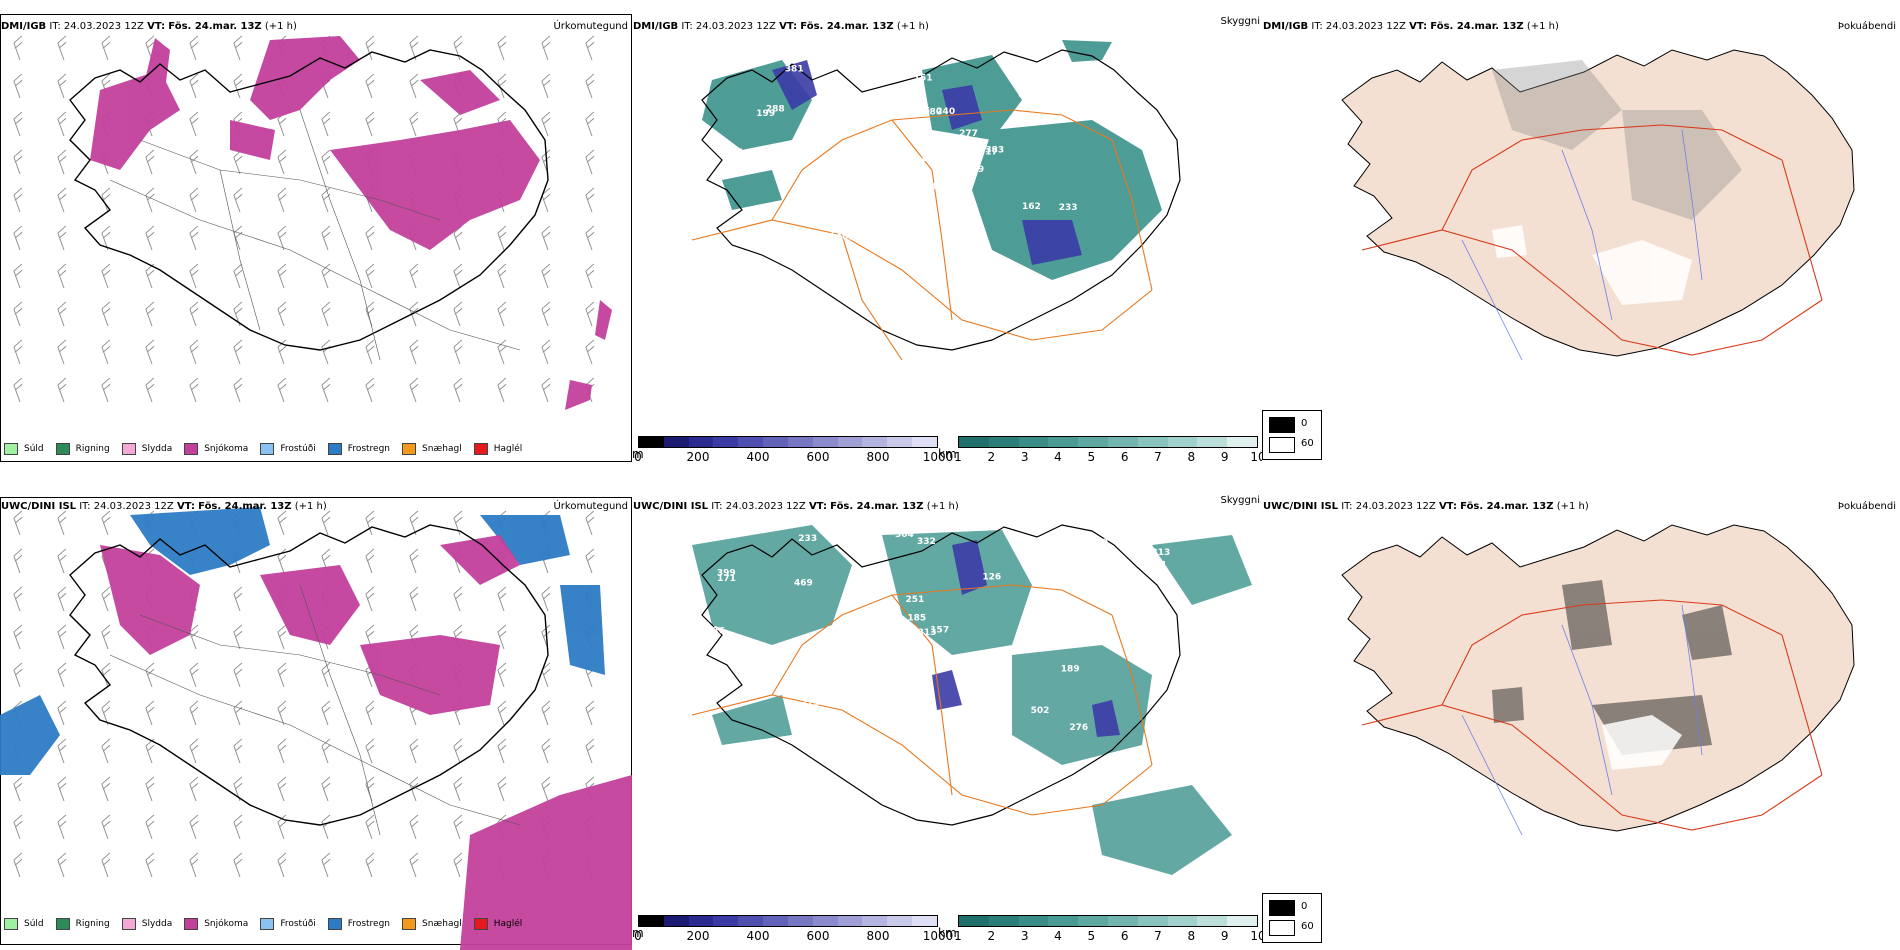  I want to click on panel-parameter: Úrkomutegund, so click(590, 506).